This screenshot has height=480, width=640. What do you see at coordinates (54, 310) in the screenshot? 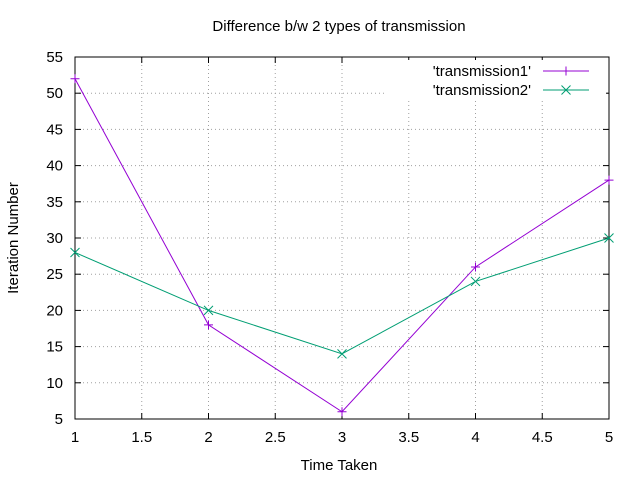
I see `y-tick-label: 20` at bounding box center [54, 310].